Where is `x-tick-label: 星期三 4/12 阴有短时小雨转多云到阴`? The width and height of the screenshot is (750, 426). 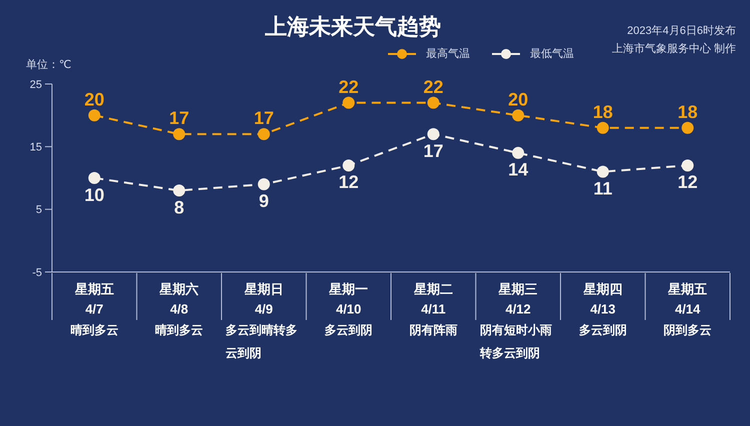 x-tick-label: 星期三 4/12 阴有短时小雨转多云到阴 is located at coordinates (515, 321).